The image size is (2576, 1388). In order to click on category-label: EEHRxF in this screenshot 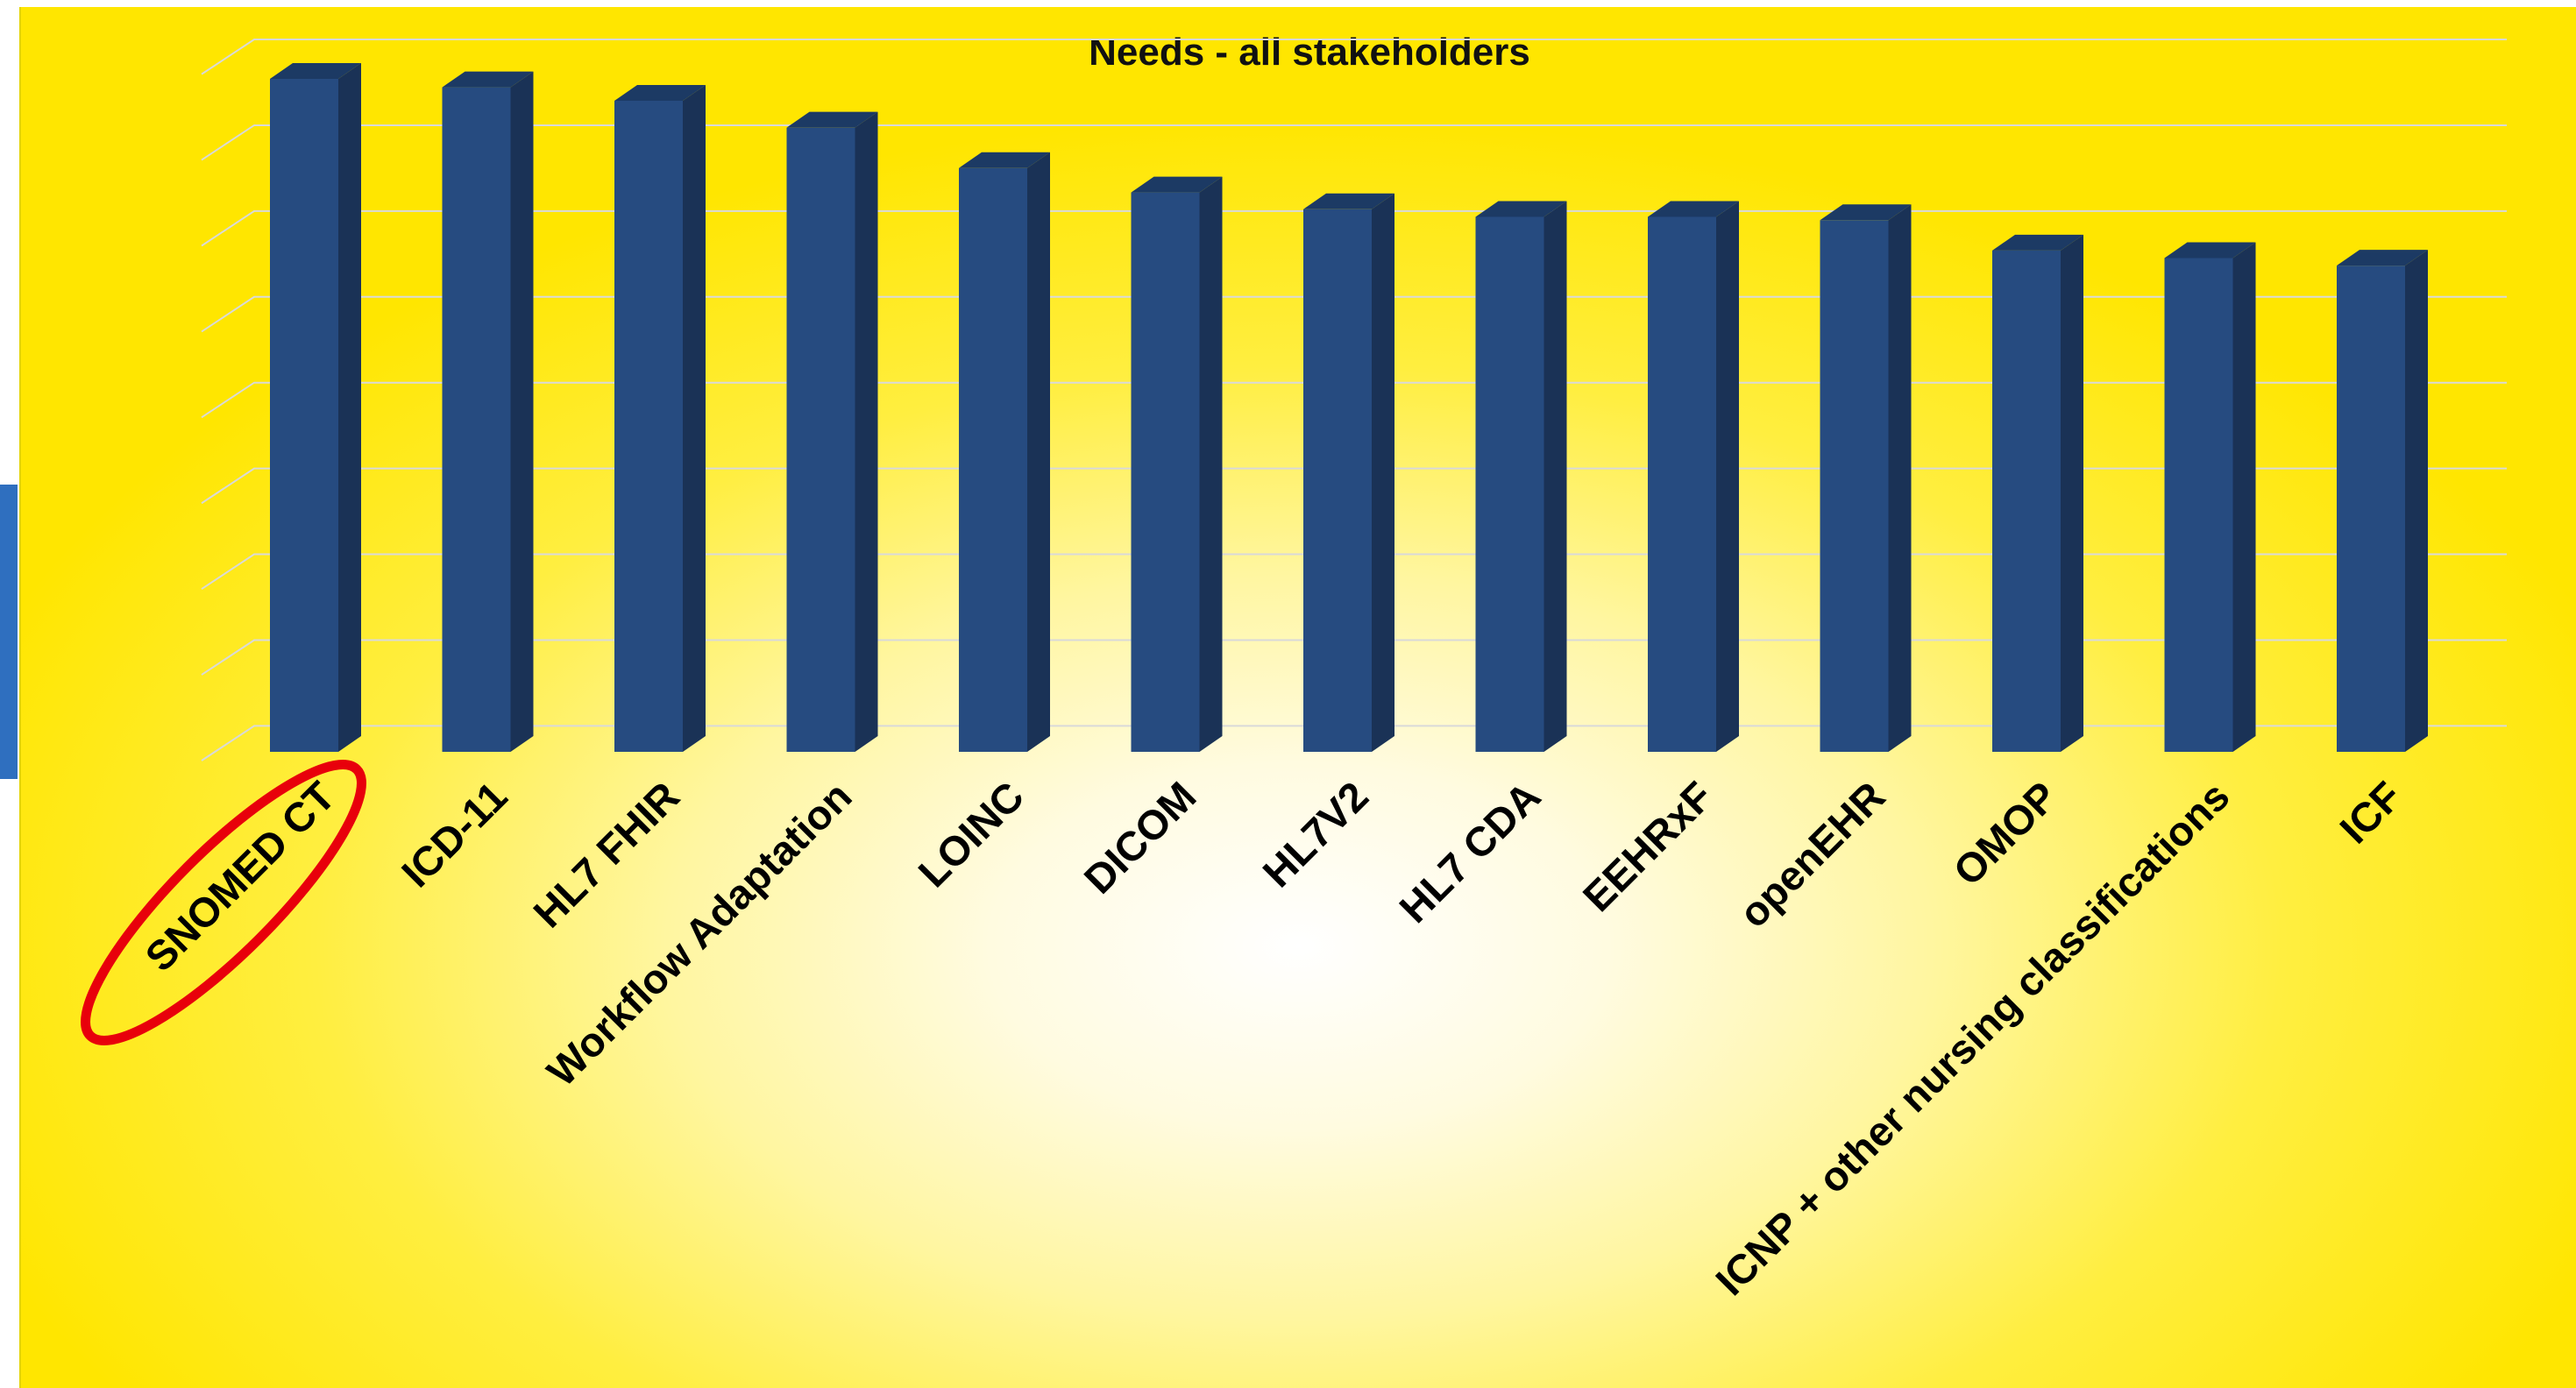, I will do `click(1647, 847)`.